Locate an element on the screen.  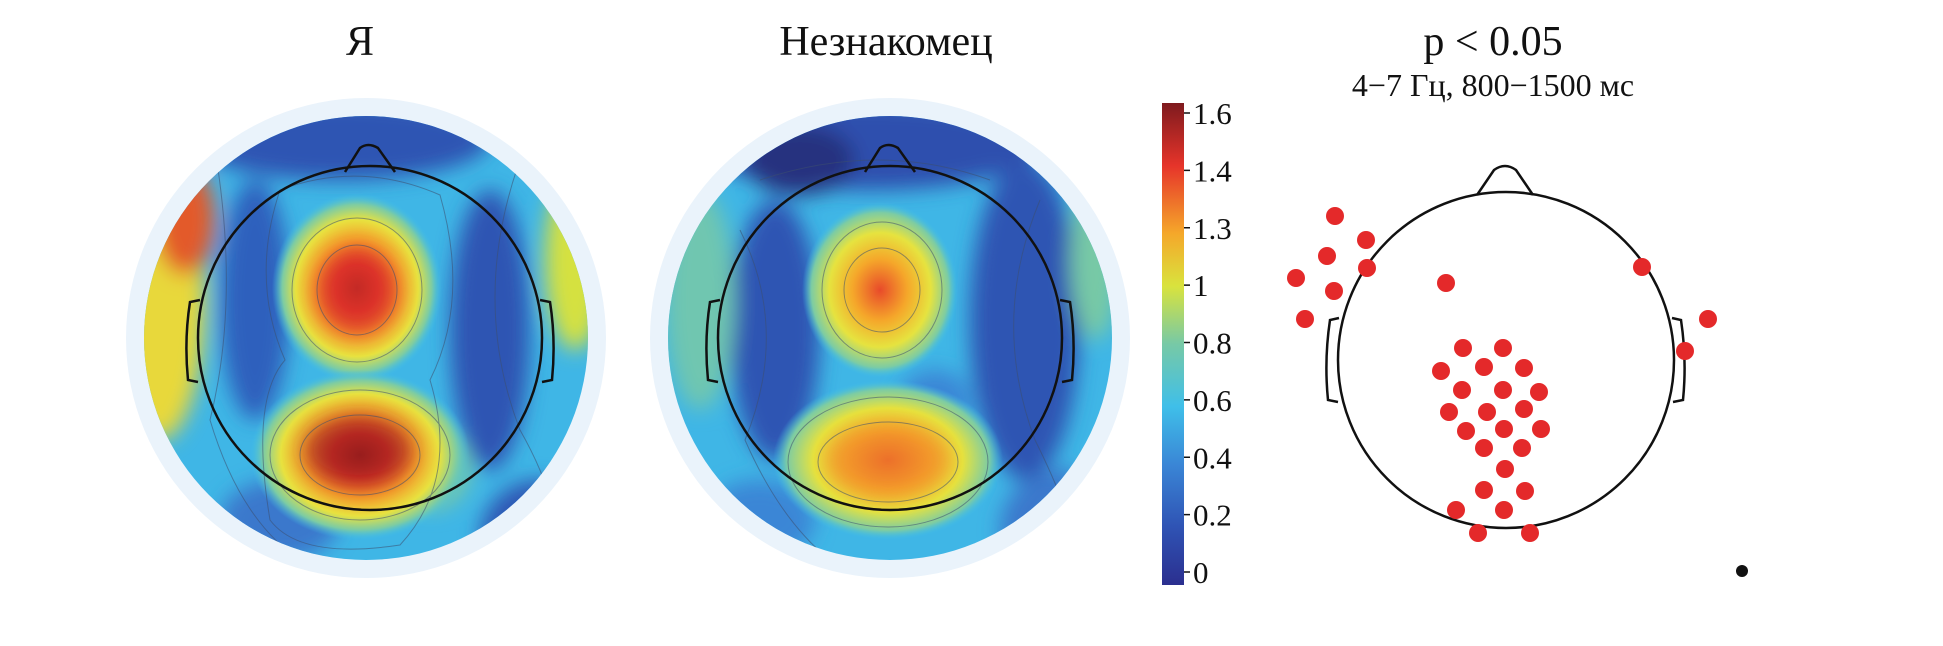
colorbar: 1.6 1.4 1.3 1 0.8 0.6 0.4 0.2 0 is located at coordinates (1197, 343).